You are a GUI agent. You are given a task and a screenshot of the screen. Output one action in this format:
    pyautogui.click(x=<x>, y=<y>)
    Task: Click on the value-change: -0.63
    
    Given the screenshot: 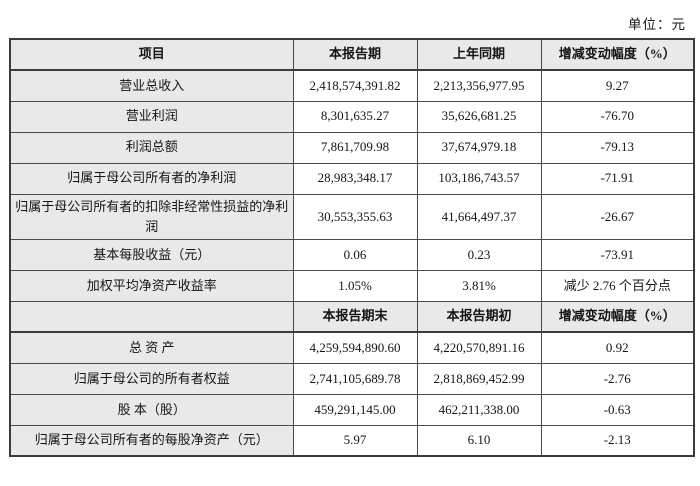 What is the action you would take?
    pyautogui.click(x=617, y=409)
    